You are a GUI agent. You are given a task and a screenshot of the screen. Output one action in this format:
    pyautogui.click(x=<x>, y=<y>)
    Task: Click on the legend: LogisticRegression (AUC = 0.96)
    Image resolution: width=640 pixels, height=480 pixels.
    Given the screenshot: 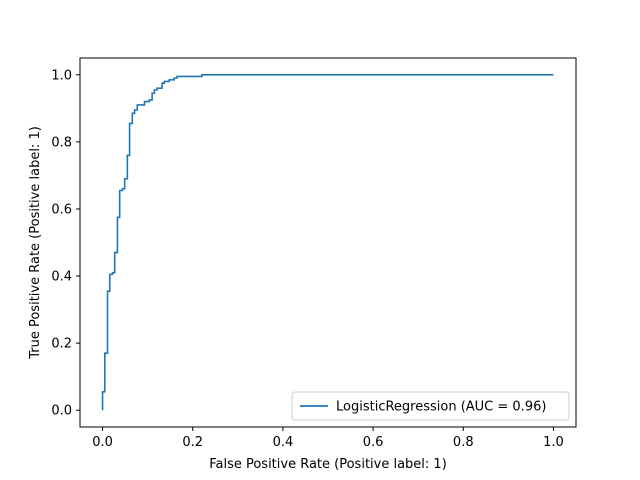 What is the action you would take?
    pyautogui.click(x=430, y=406)
    